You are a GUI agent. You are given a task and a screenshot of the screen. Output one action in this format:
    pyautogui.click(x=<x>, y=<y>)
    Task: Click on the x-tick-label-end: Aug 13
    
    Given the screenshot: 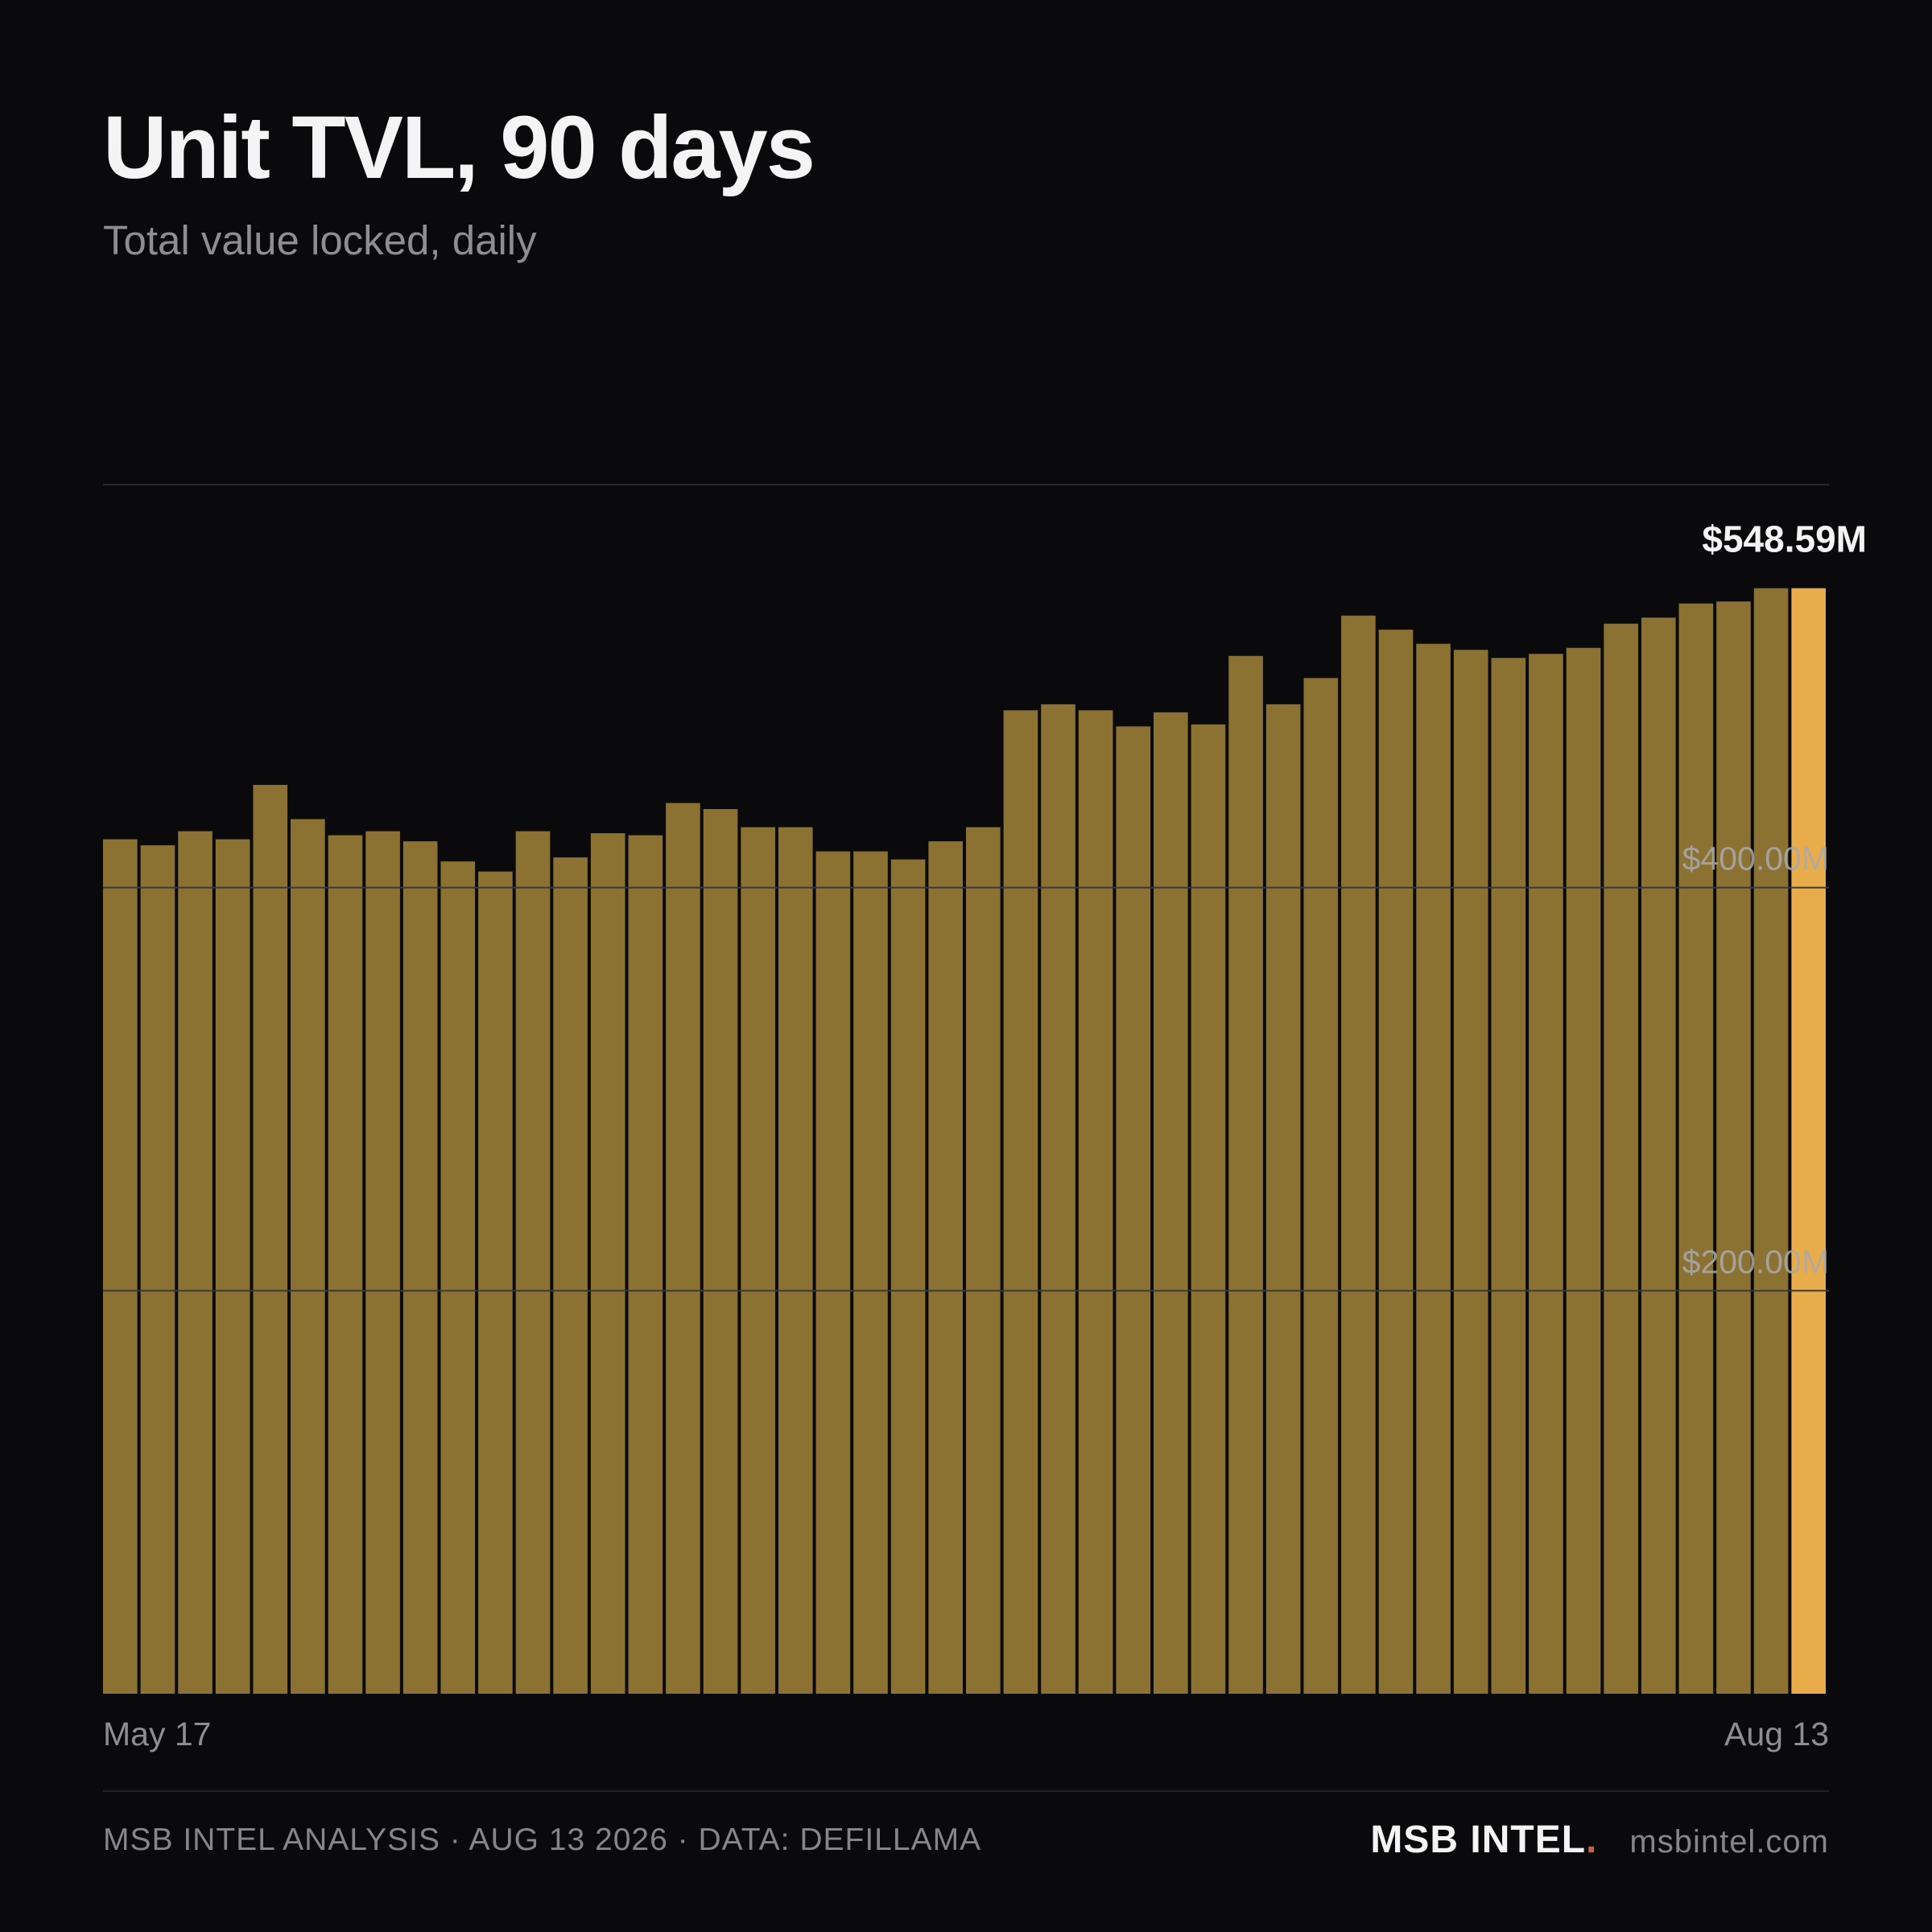 What is the action you would take?
    pyautogui.click(x=1776, y=1733)
    